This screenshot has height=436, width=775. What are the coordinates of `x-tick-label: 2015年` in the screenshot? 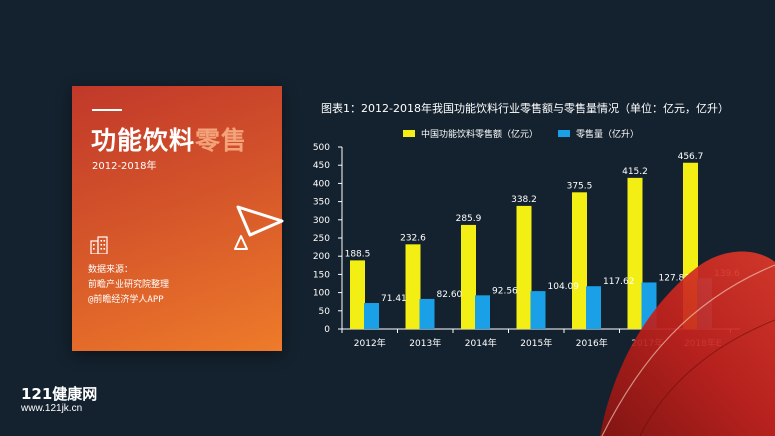 It's located at (536, 343).